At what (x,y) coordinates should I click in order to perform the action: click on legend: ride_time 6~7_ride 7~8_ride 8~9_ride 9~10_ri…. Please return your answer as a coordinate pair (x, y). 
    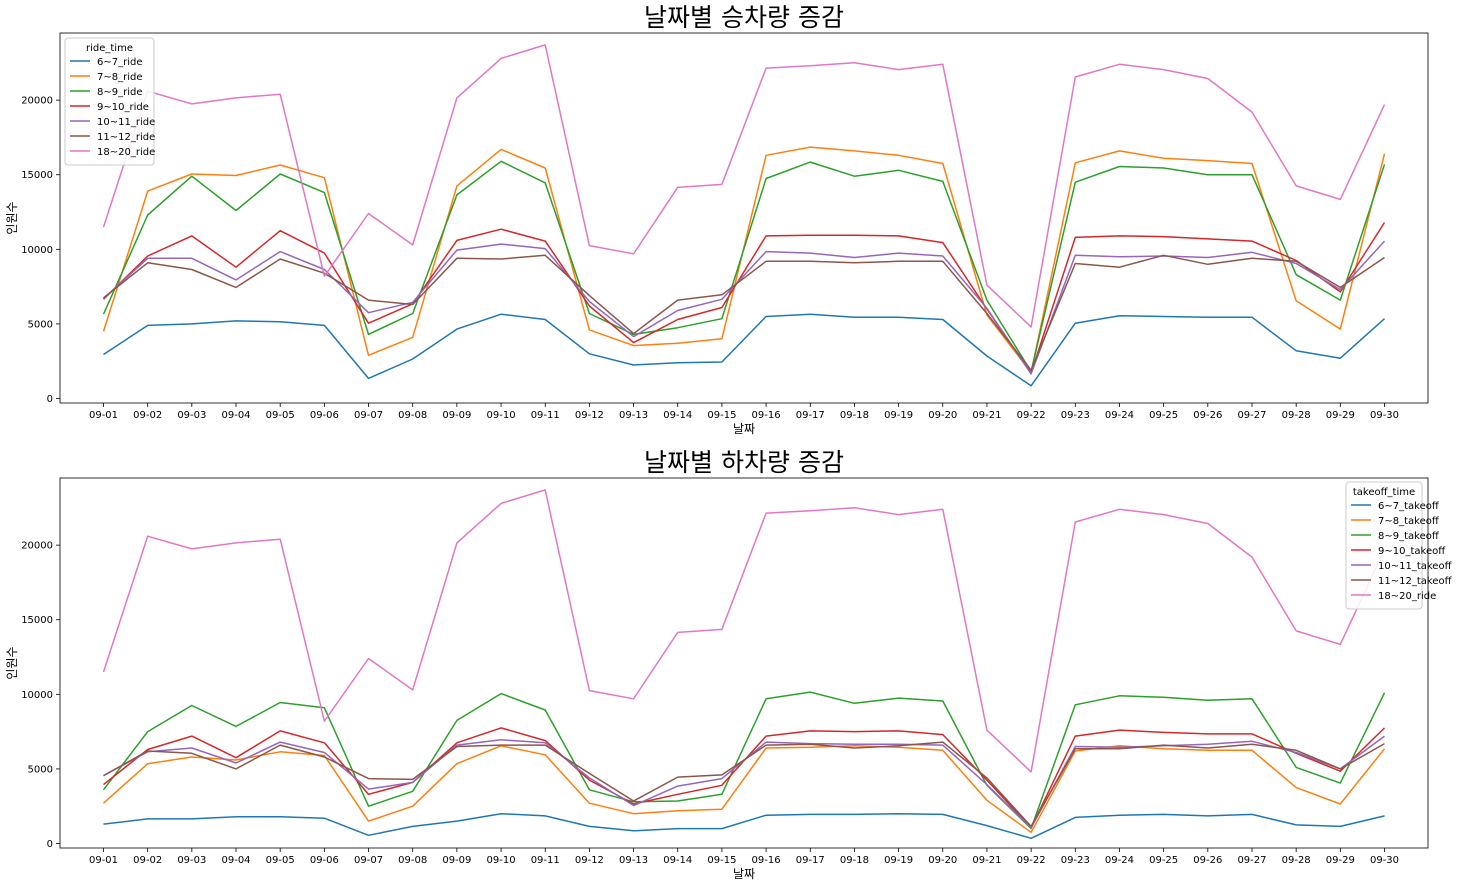
    Looking at the image, I should click on (109, 101).